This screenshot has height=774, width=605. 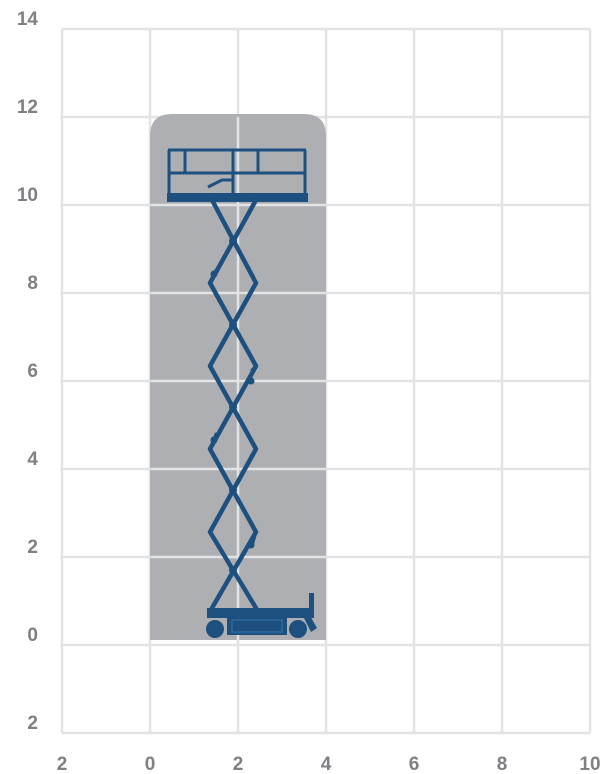 I want to click on y-axis-tick-labels: 14 12 10 8 6 4 2 0 2, so click(x=28, y=371).